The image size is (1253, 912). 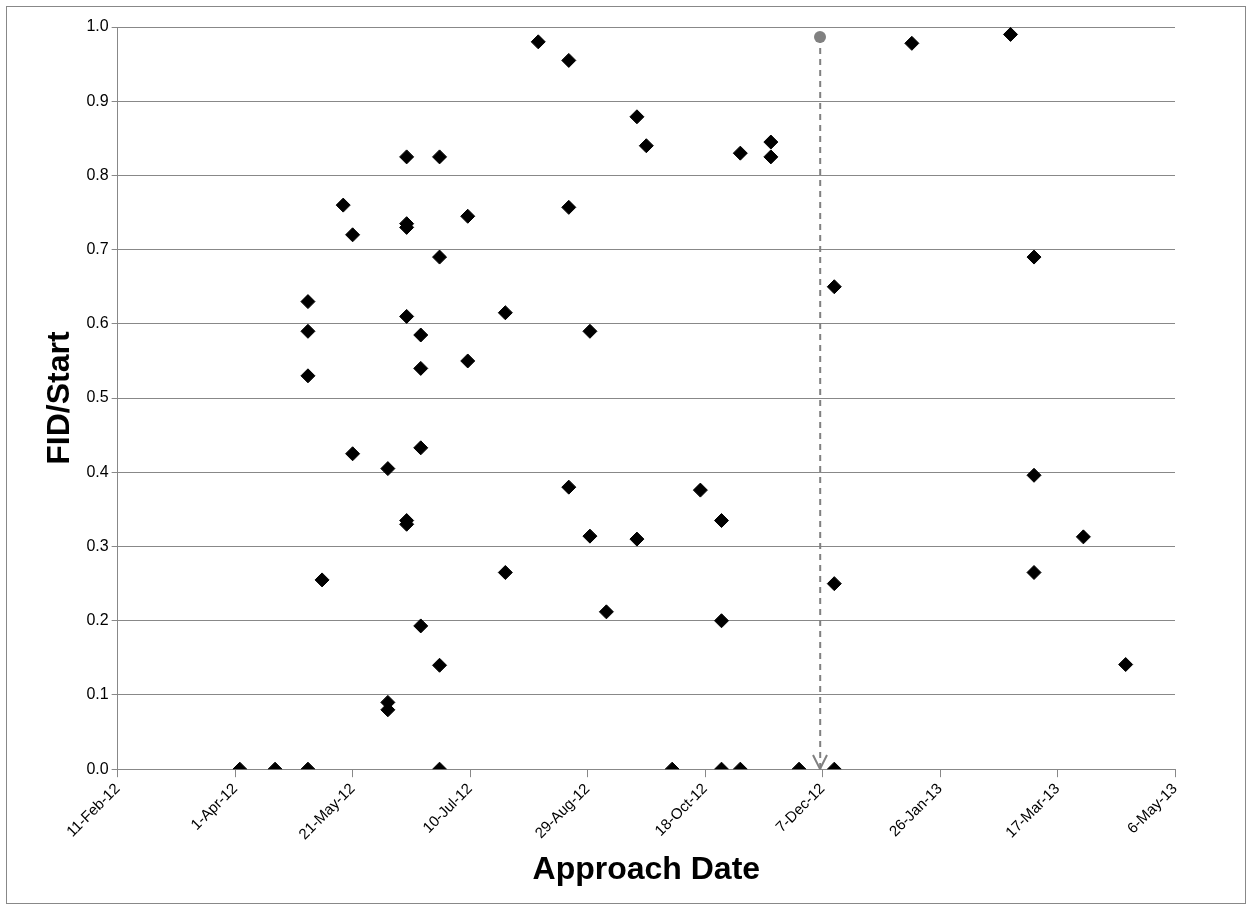 I want to click on y-tick-label: 0.8, so click(x=97, y=174).